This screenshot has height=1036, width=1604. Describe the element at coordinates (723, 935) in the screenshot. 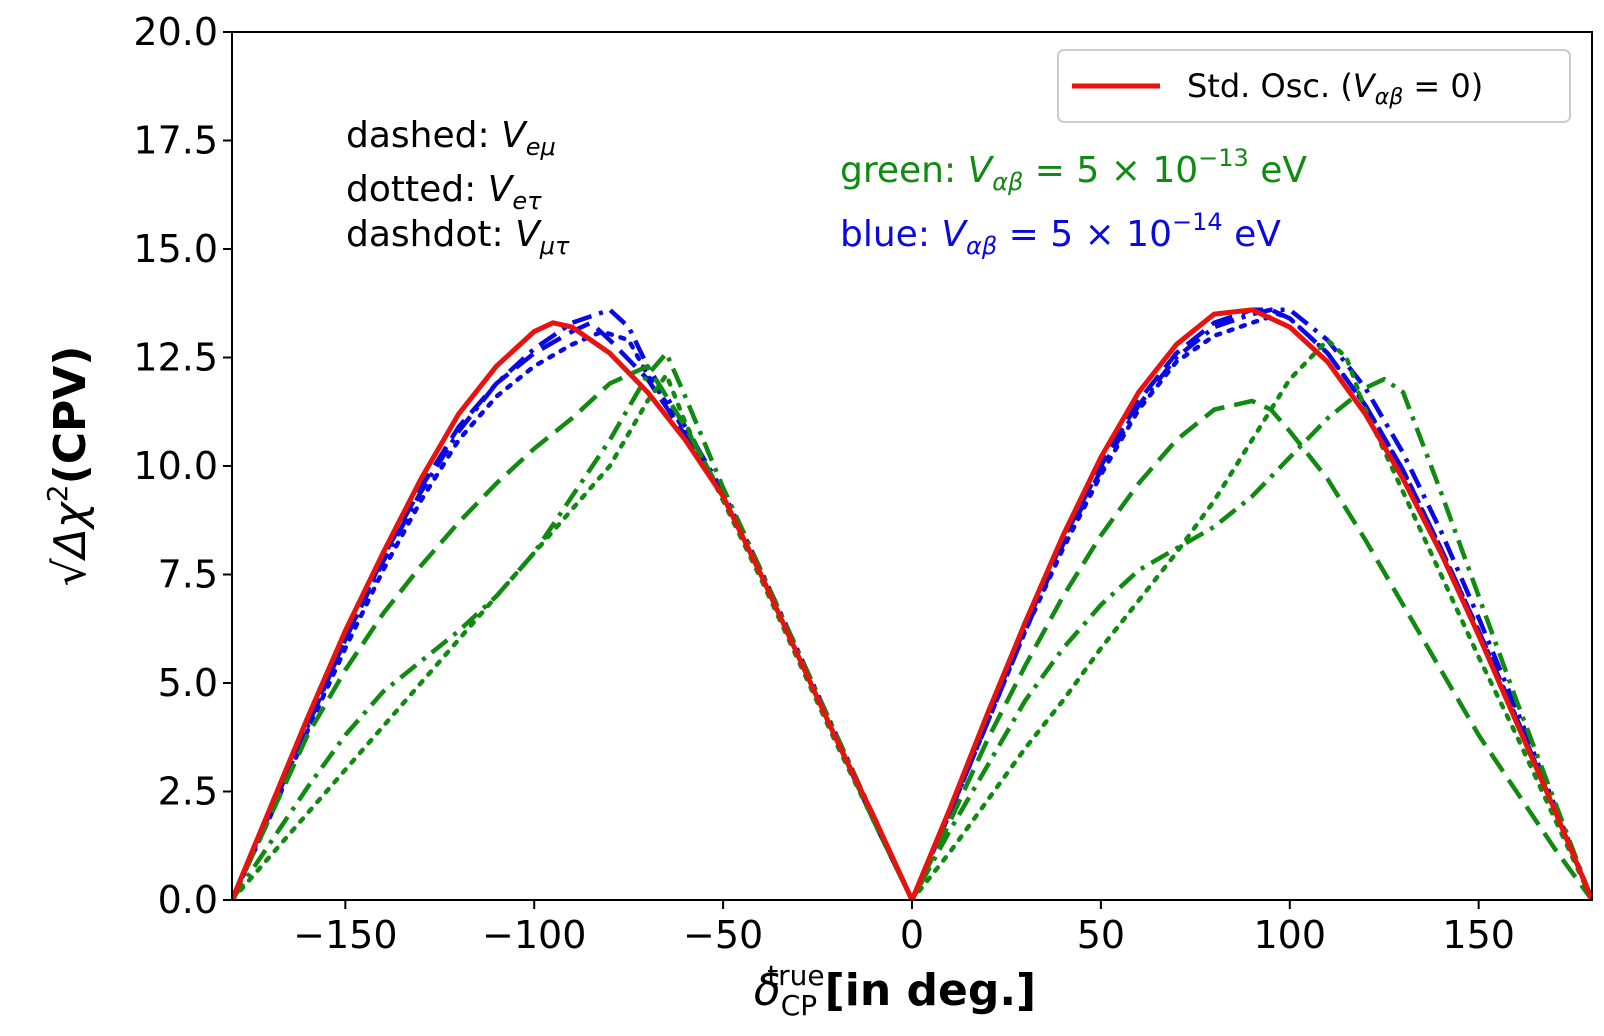

I see `x-tick-label: −50` at that location.